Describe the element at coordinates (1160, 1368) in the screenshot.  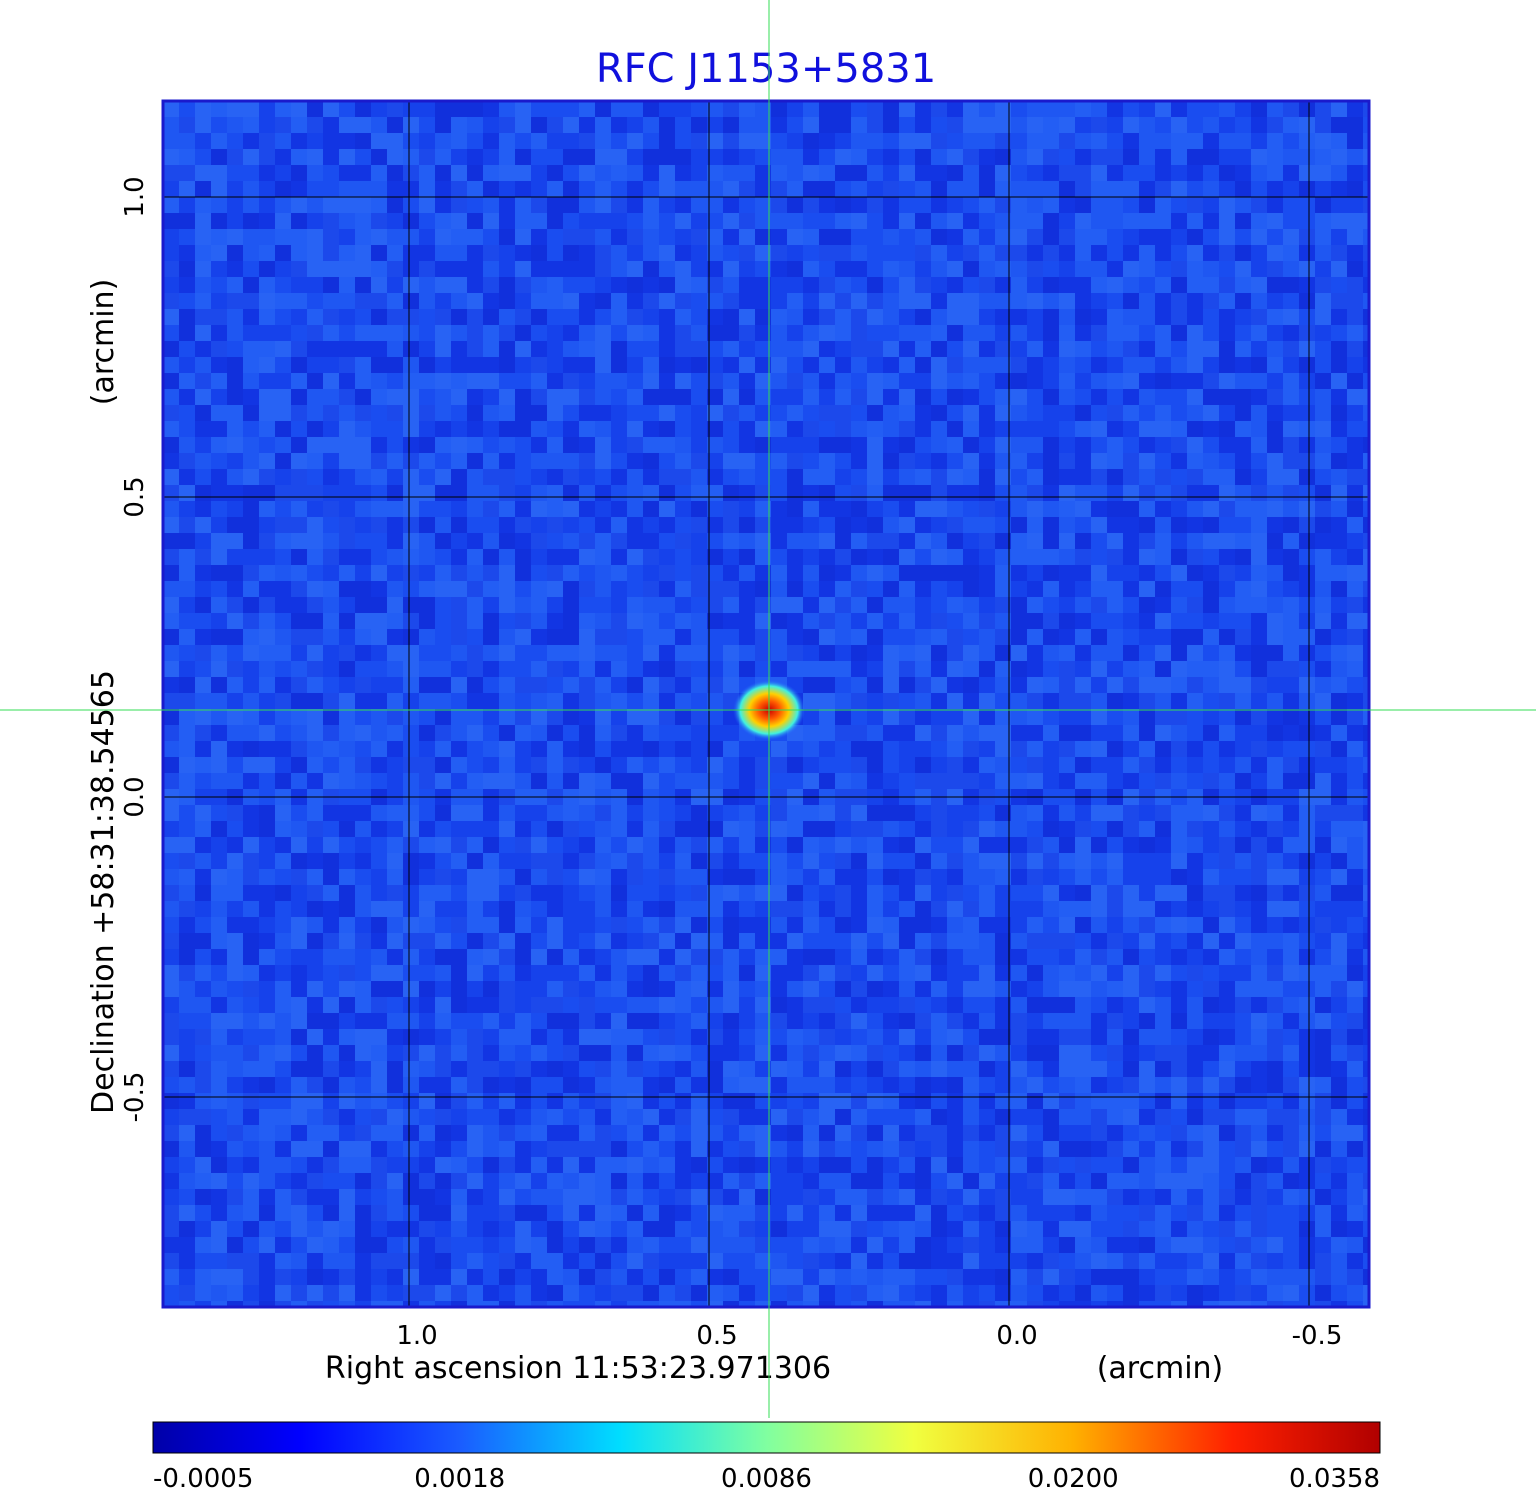
I see `x-axis-unit: (arcmin)` at that location.